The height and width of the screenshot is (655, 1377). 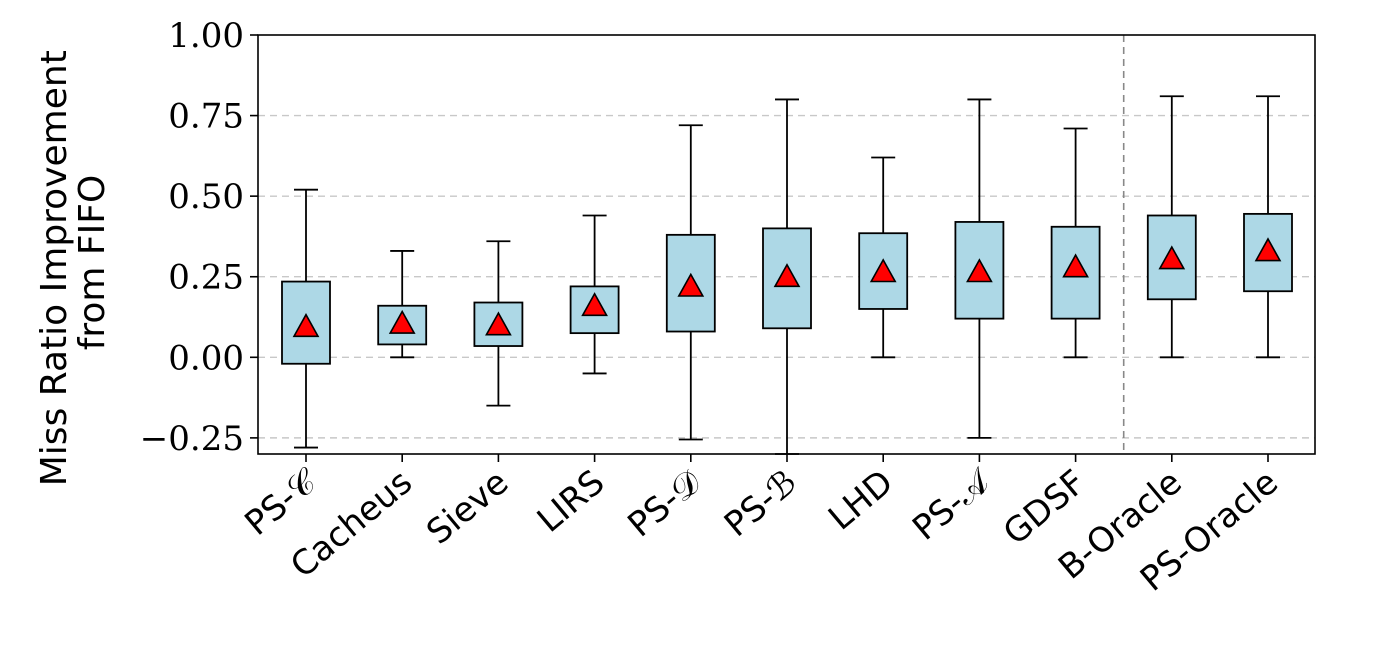 I want to click on y-tick-label-4: 0.75, so click(x=206, y=117).